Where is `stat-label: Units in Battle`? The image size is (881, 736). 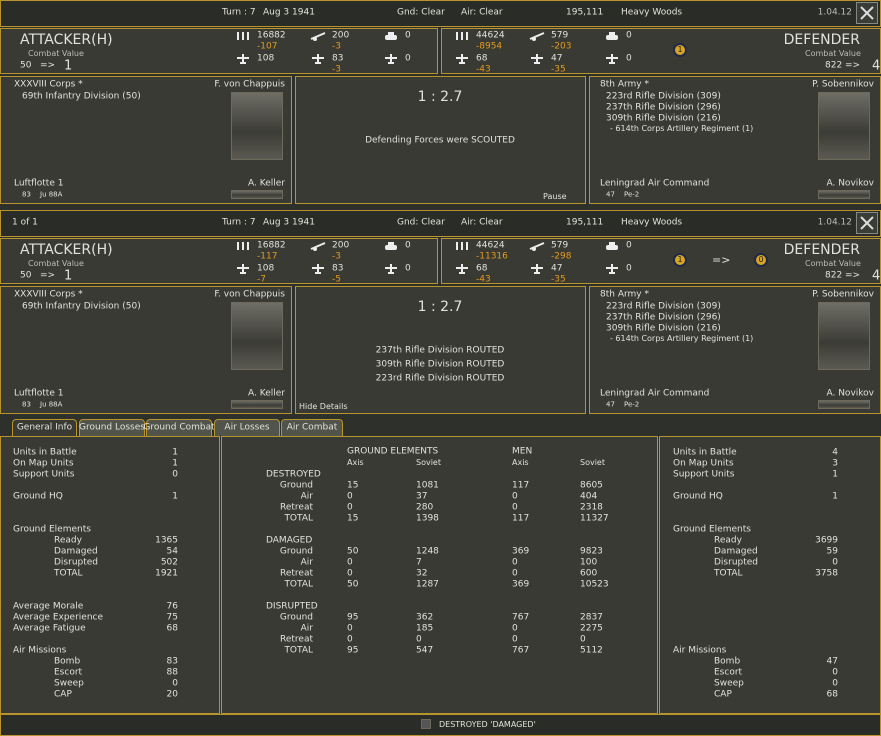
stat-label: Units in Battle is located at coordinates (705, 452).